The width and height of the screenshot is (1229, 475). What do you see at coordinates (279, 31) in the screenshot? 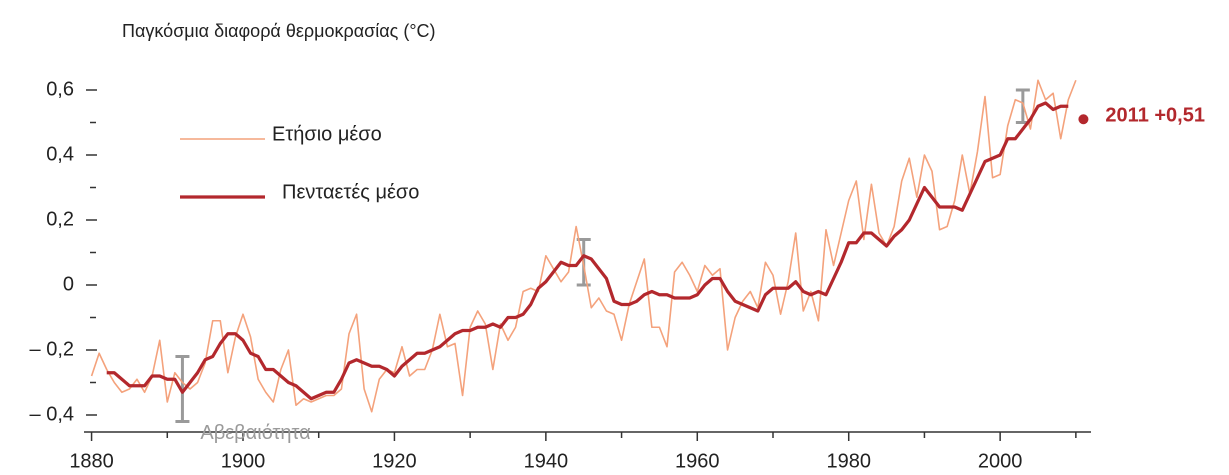
I see `chart-title: Παγκόσμια διαφορά θερμοκρασίας (°C)` at bounding box center [279, 31].